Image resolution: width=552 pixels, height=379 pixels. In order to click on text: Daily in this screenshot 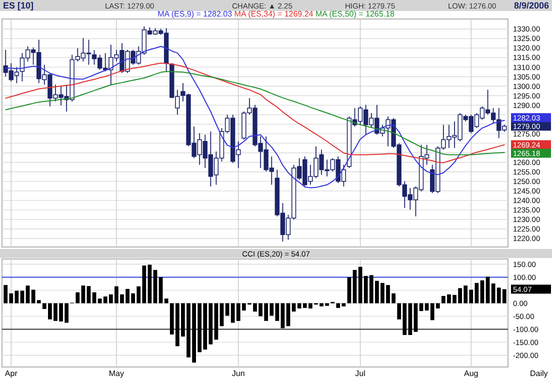, I will do `click(539, 373)`.